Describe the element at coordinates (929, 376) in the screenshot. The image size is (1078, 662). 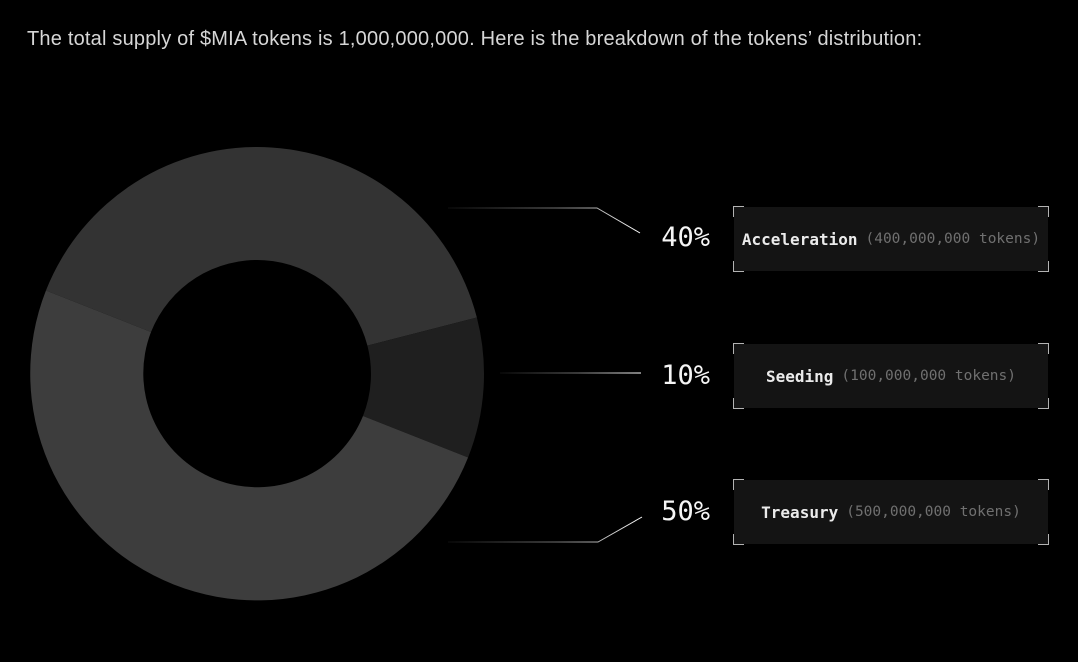
I see `legend-token-count: (100,000,000 tokens)` at that location.